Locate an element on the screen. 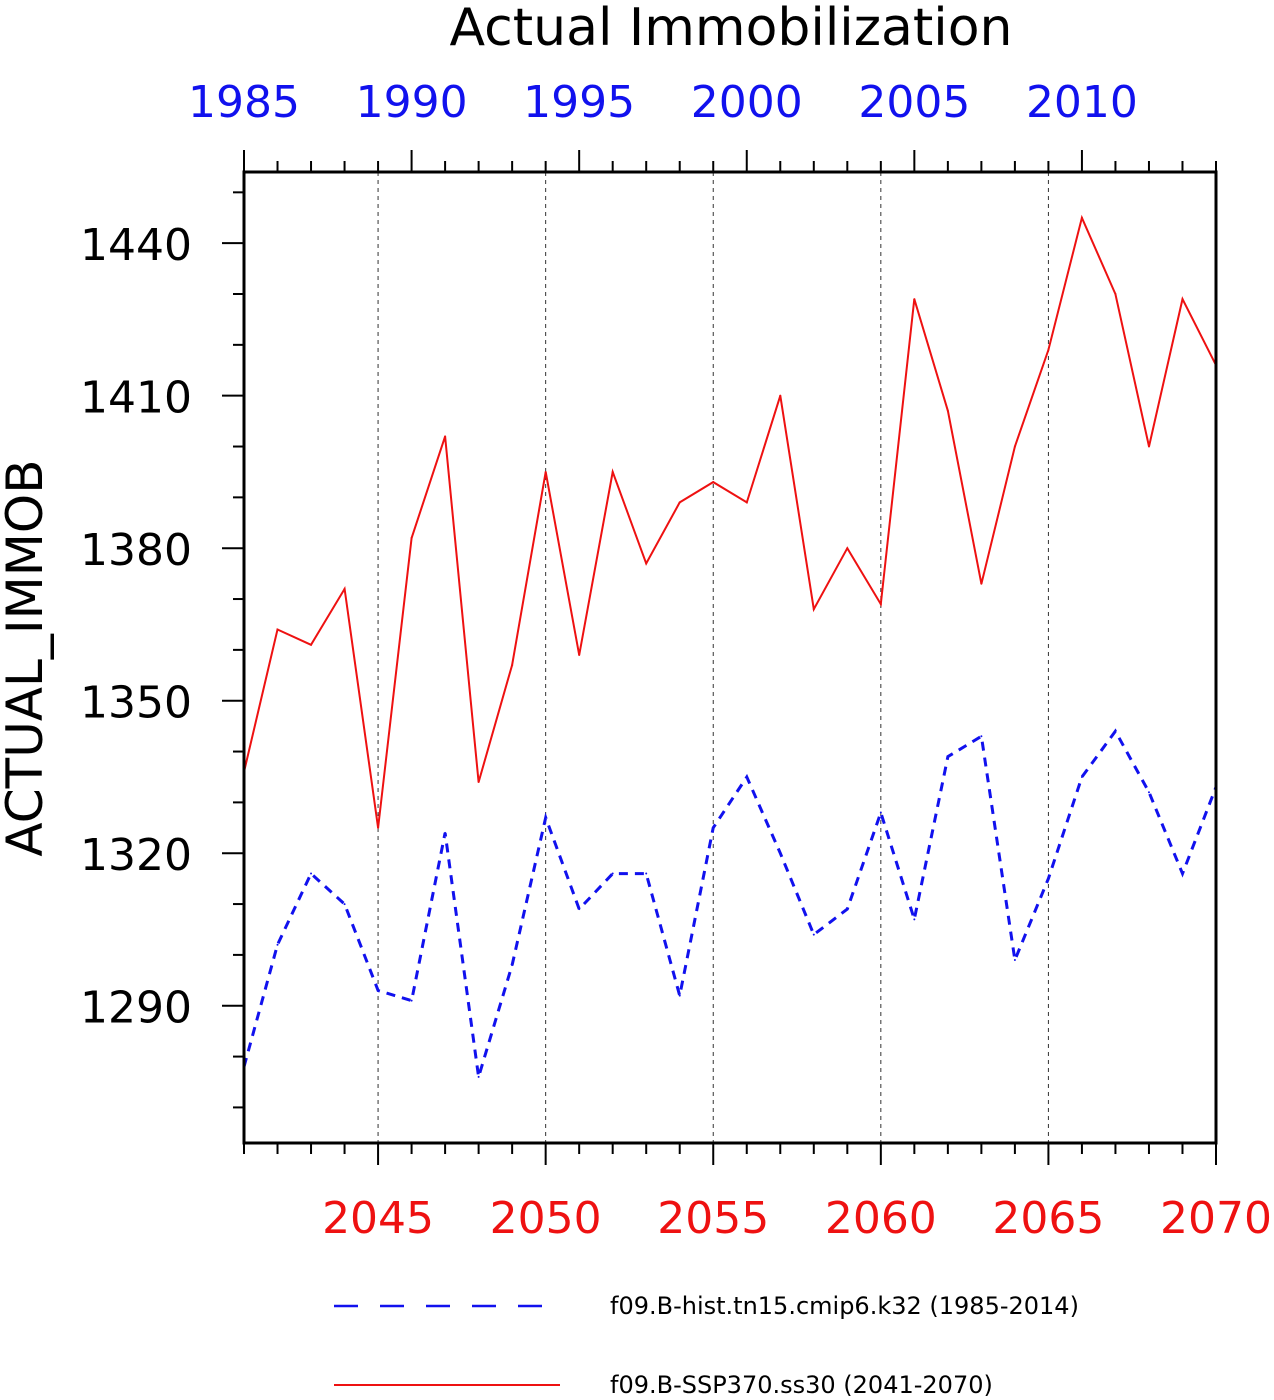 This screenshot has height=1400, width=1274. series-1-point-2045 is located at coordinates (378, 827).